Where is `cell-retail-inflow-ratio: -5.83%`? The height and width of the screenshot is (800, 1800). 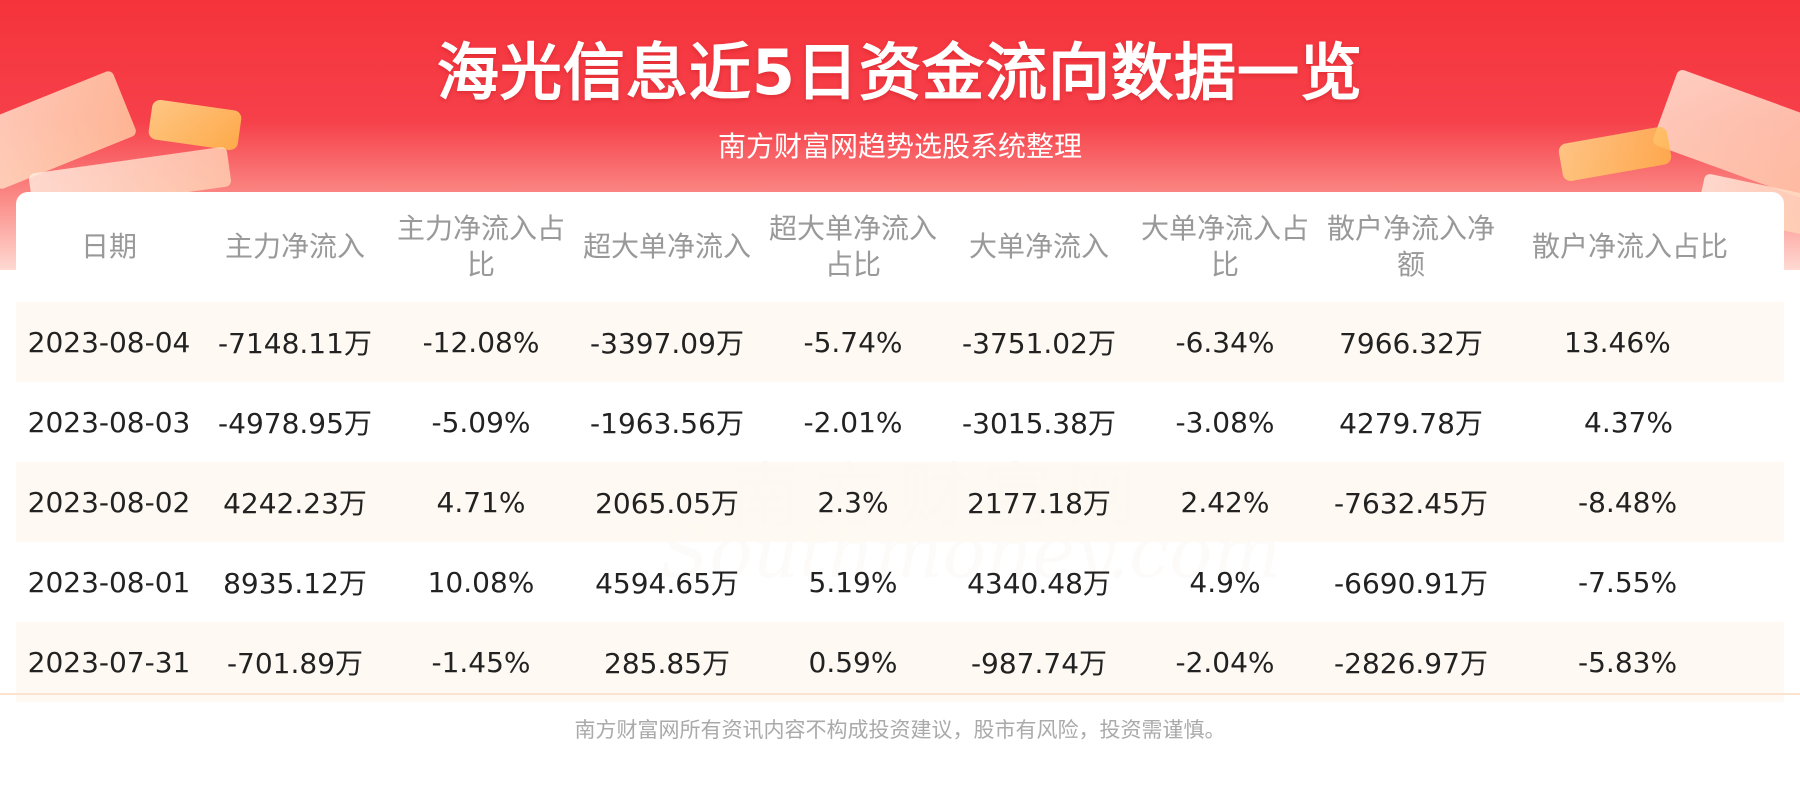
cell-retail-inflow-ratio: -5.83% is located at coordinates (1644, 662).